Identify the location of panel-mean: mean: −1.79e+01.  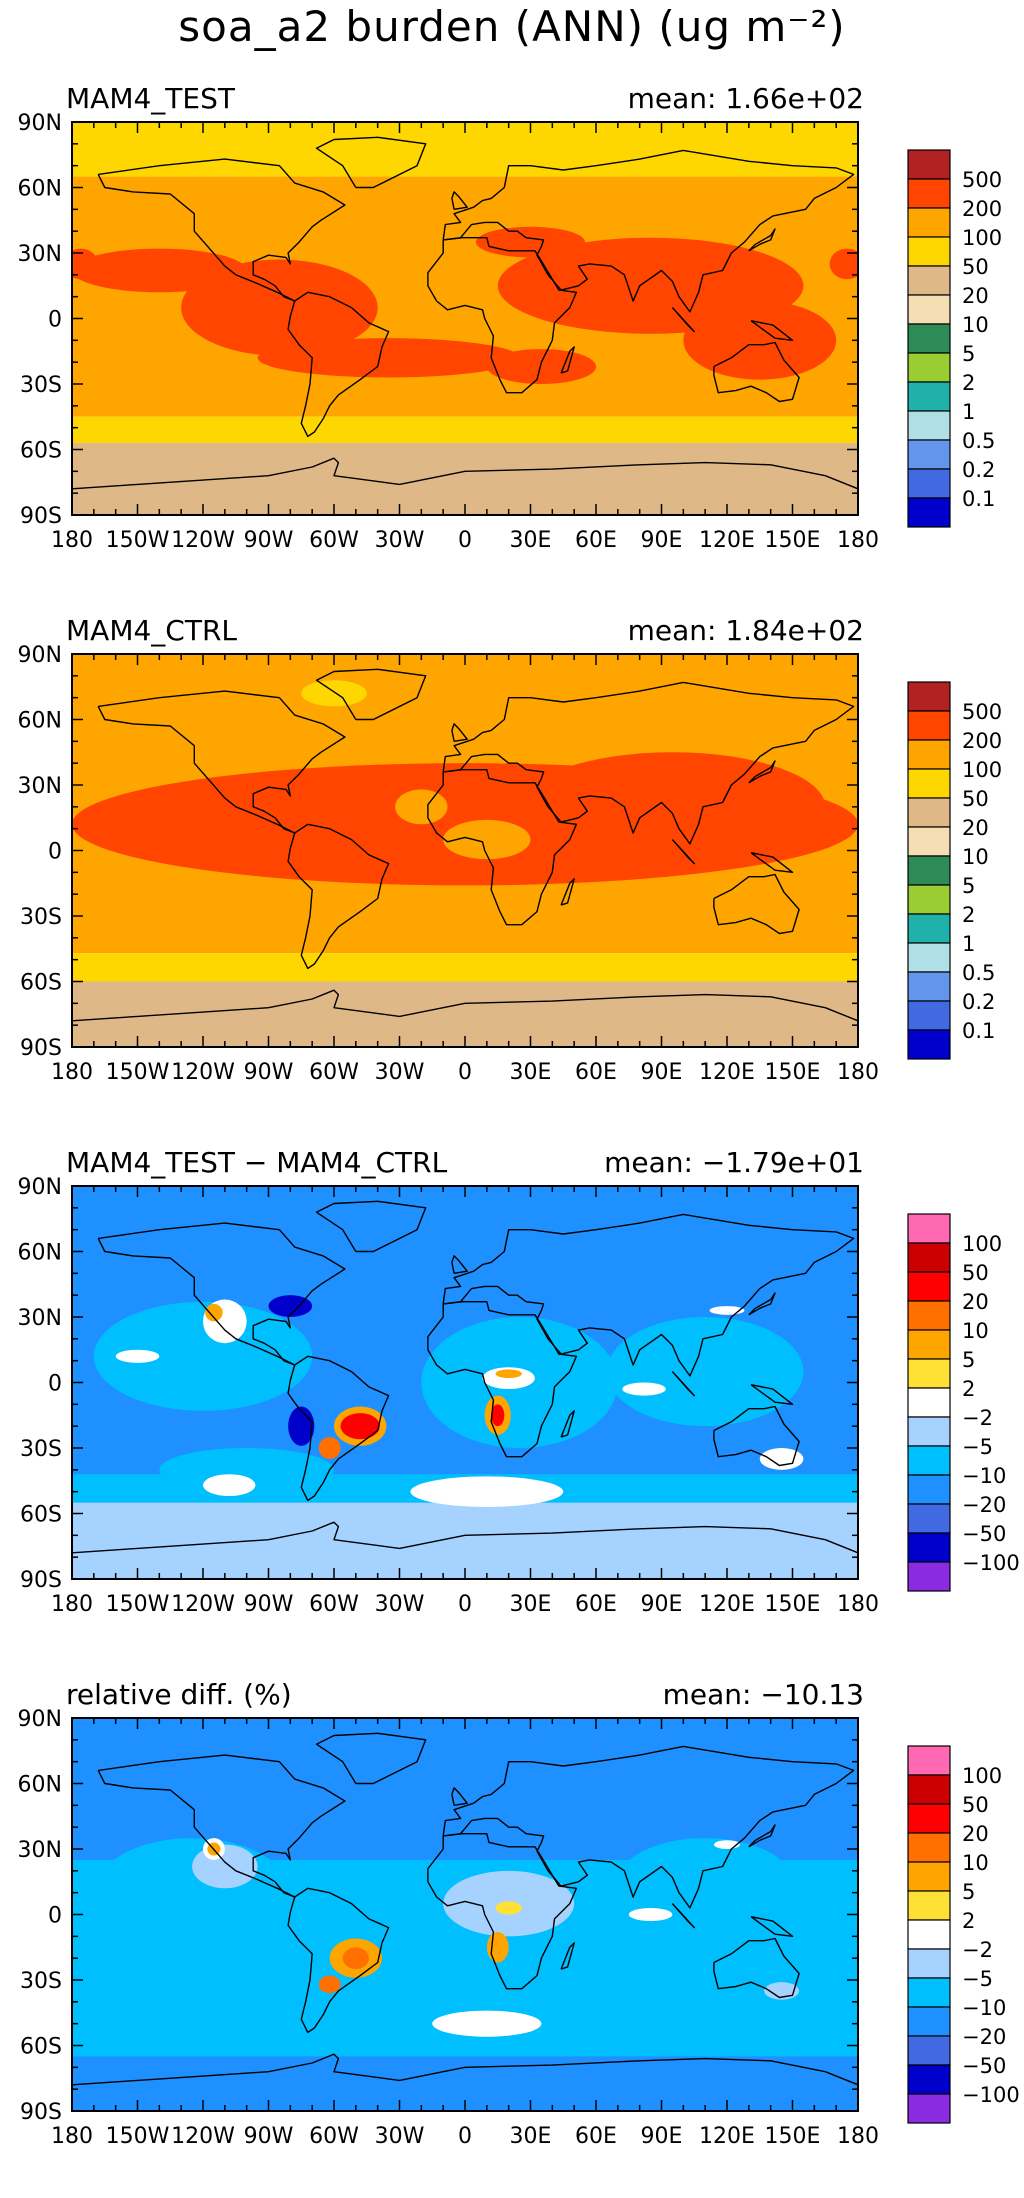
(734, 1162).